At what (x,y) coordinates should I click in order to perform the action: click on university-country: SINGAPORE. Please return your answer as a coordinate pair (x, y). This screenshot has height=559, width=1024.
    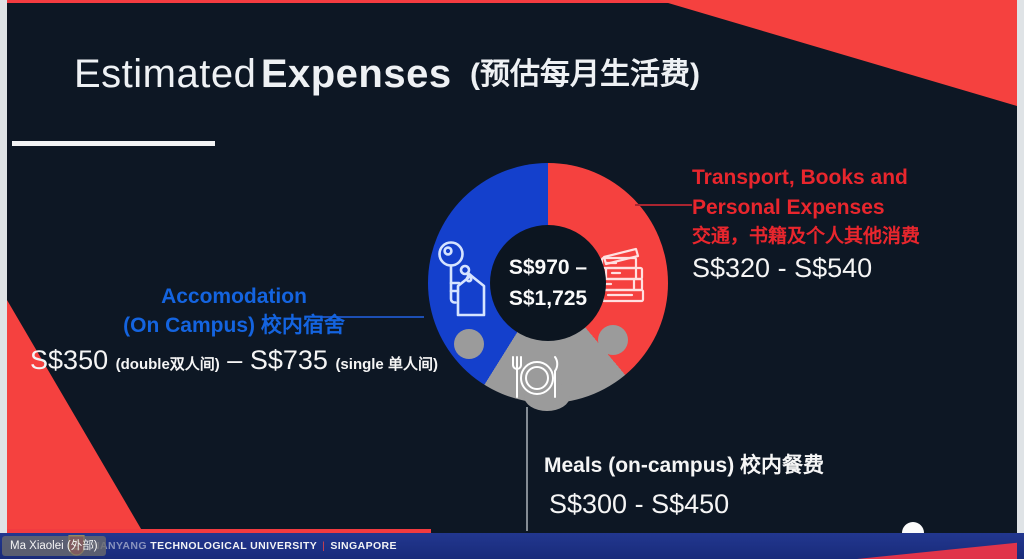
    Looking at the image, I should click on (363, 546).